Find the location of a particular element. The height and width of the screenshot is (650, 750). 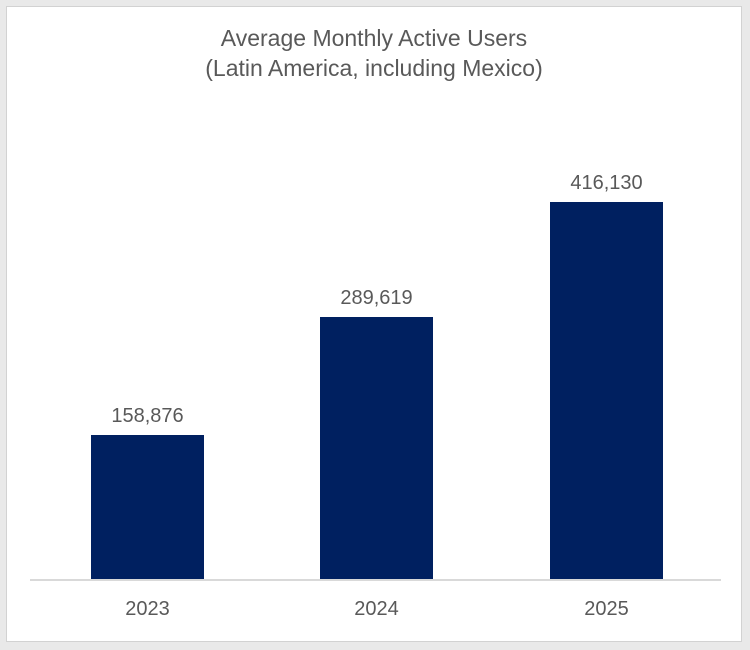

x-axis-label-2024: 2024 is located at coordinates (376, 609).